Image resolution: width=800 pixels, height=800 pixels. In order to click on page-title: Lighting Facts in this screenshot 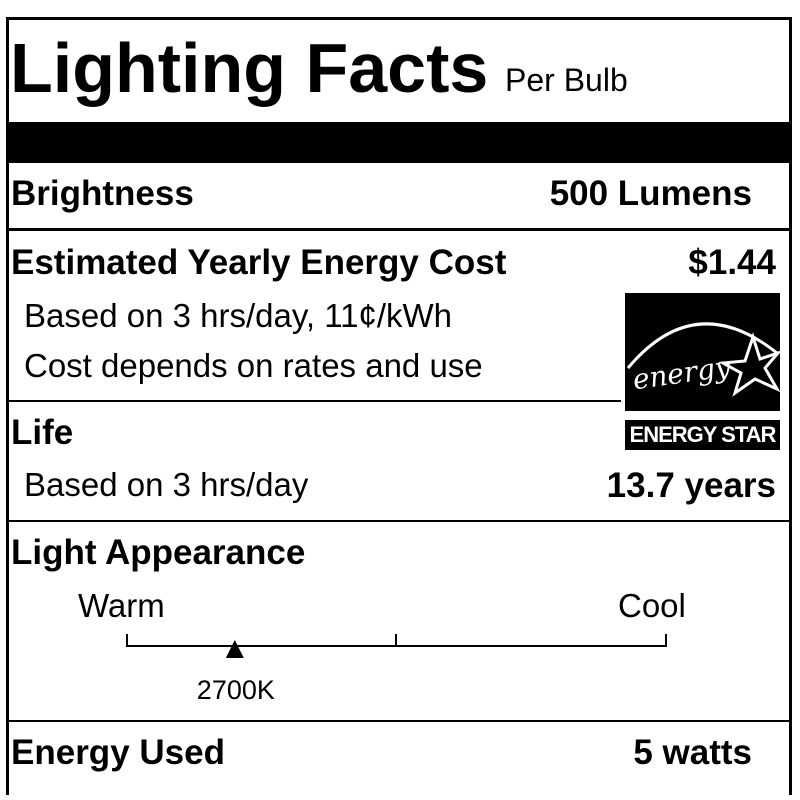, I will do `click(249, 68)`.